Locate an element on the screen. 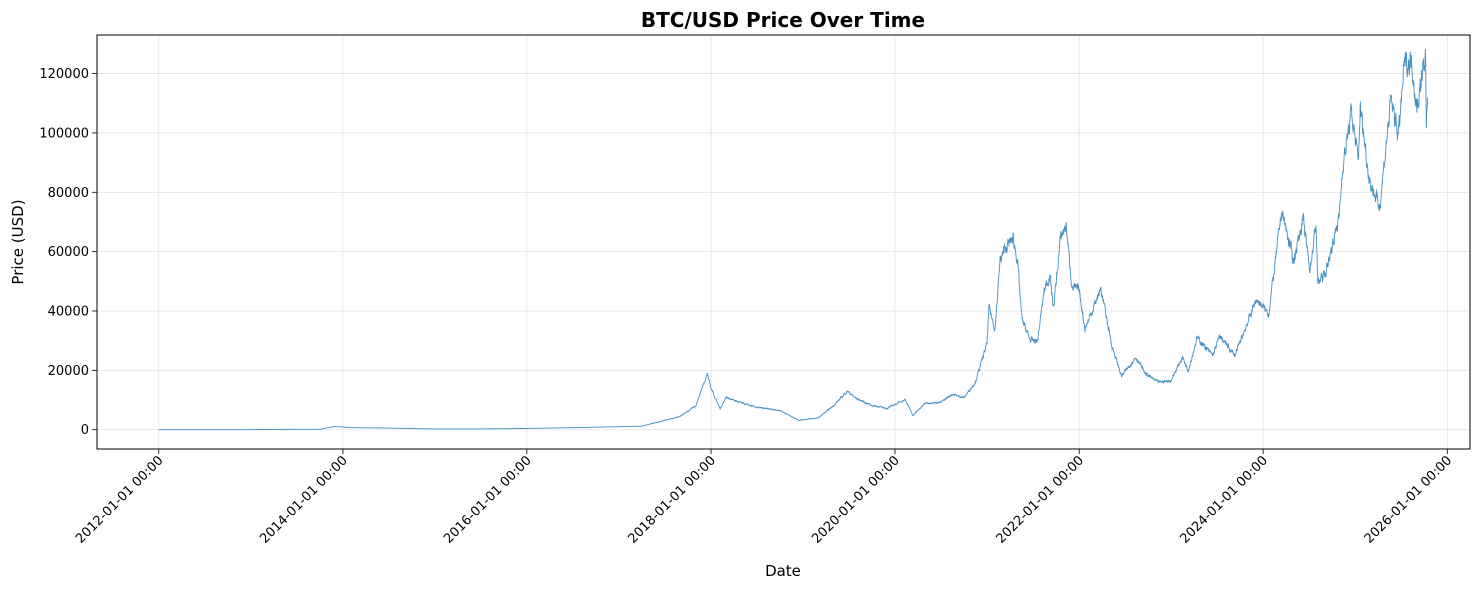  y-tick-label: 40000 is located at coordinates (68, 312).